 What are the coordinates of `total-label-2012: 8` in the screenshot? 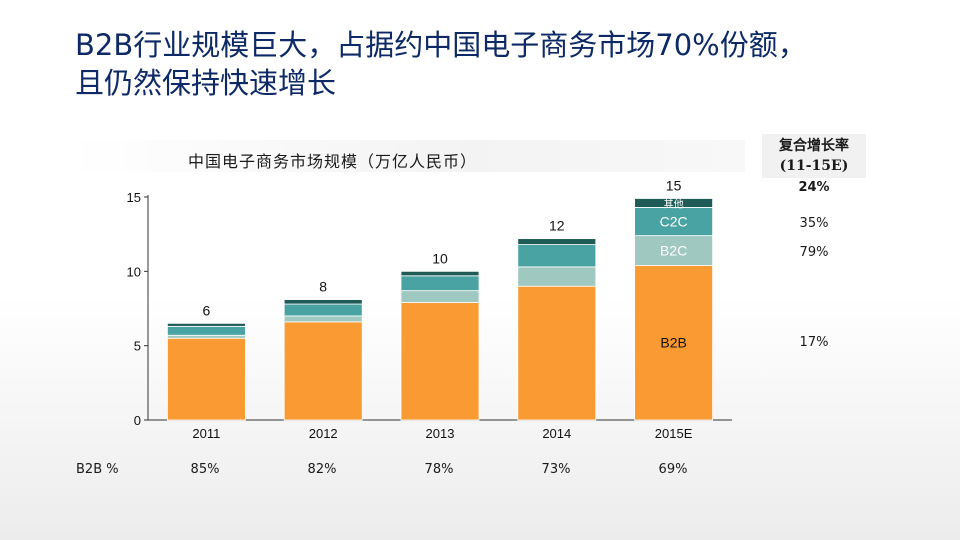 It's located at (323, 287).